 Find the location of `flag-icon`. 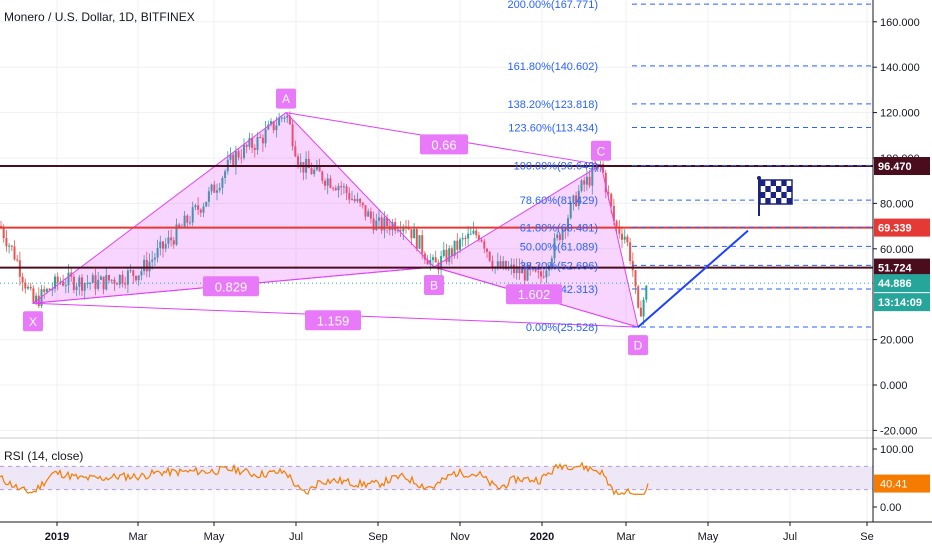

flag-icon is located at coordinates (775, 196).